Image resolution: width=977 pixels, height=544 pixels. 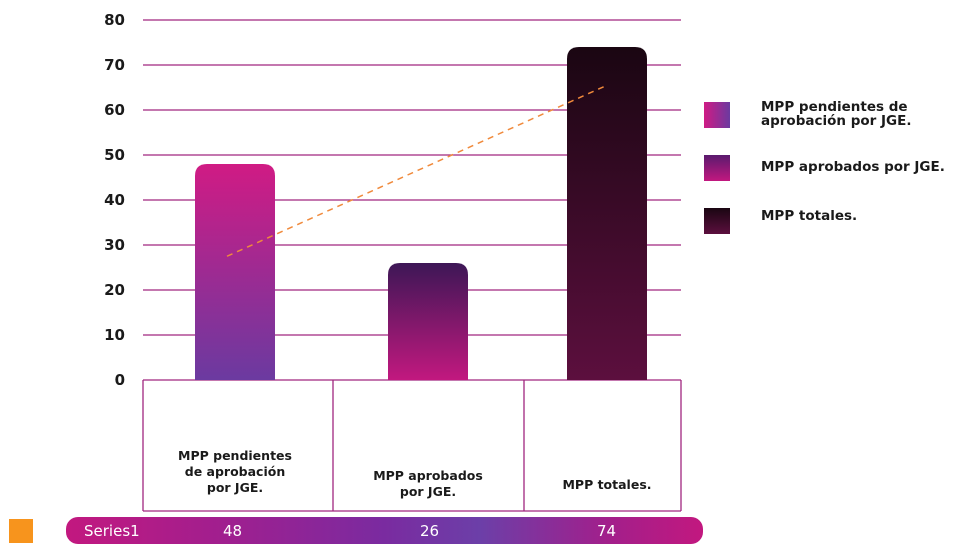 What do you see at coordinates (717, 115) in the screenshot?
I see `legend-swatch-pendientes` at bounding box center [717, 115].